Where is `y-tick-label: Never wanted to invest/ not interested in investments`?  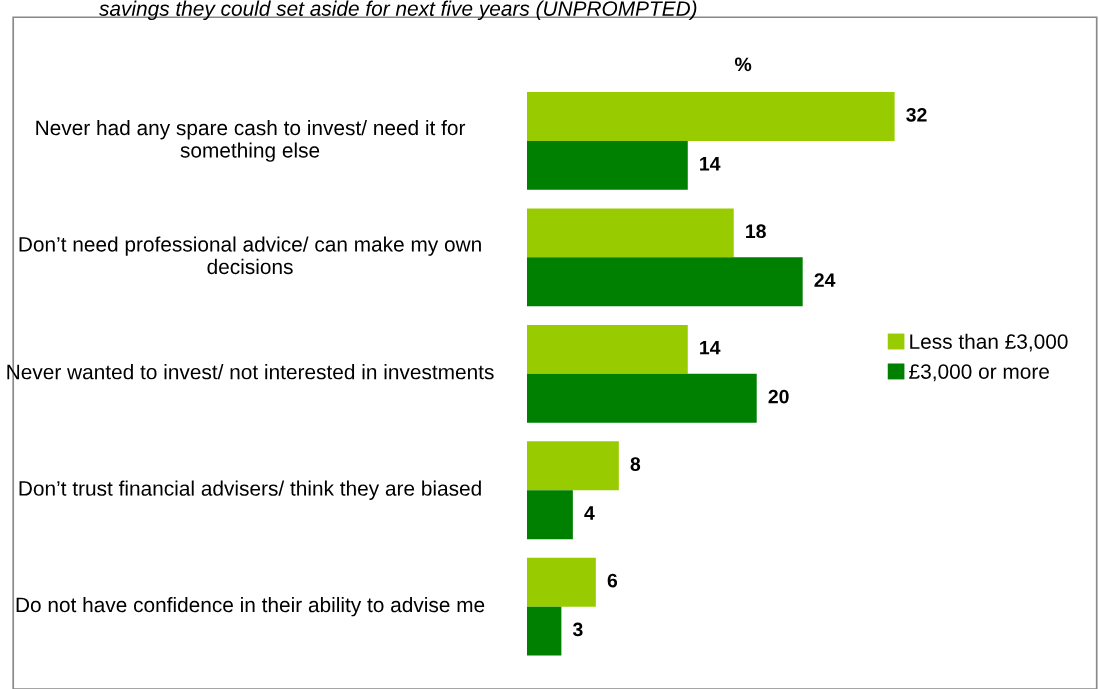 y-tick-label: Never wanted to invest/ not interested in investments is located at coordinates (250, 372).